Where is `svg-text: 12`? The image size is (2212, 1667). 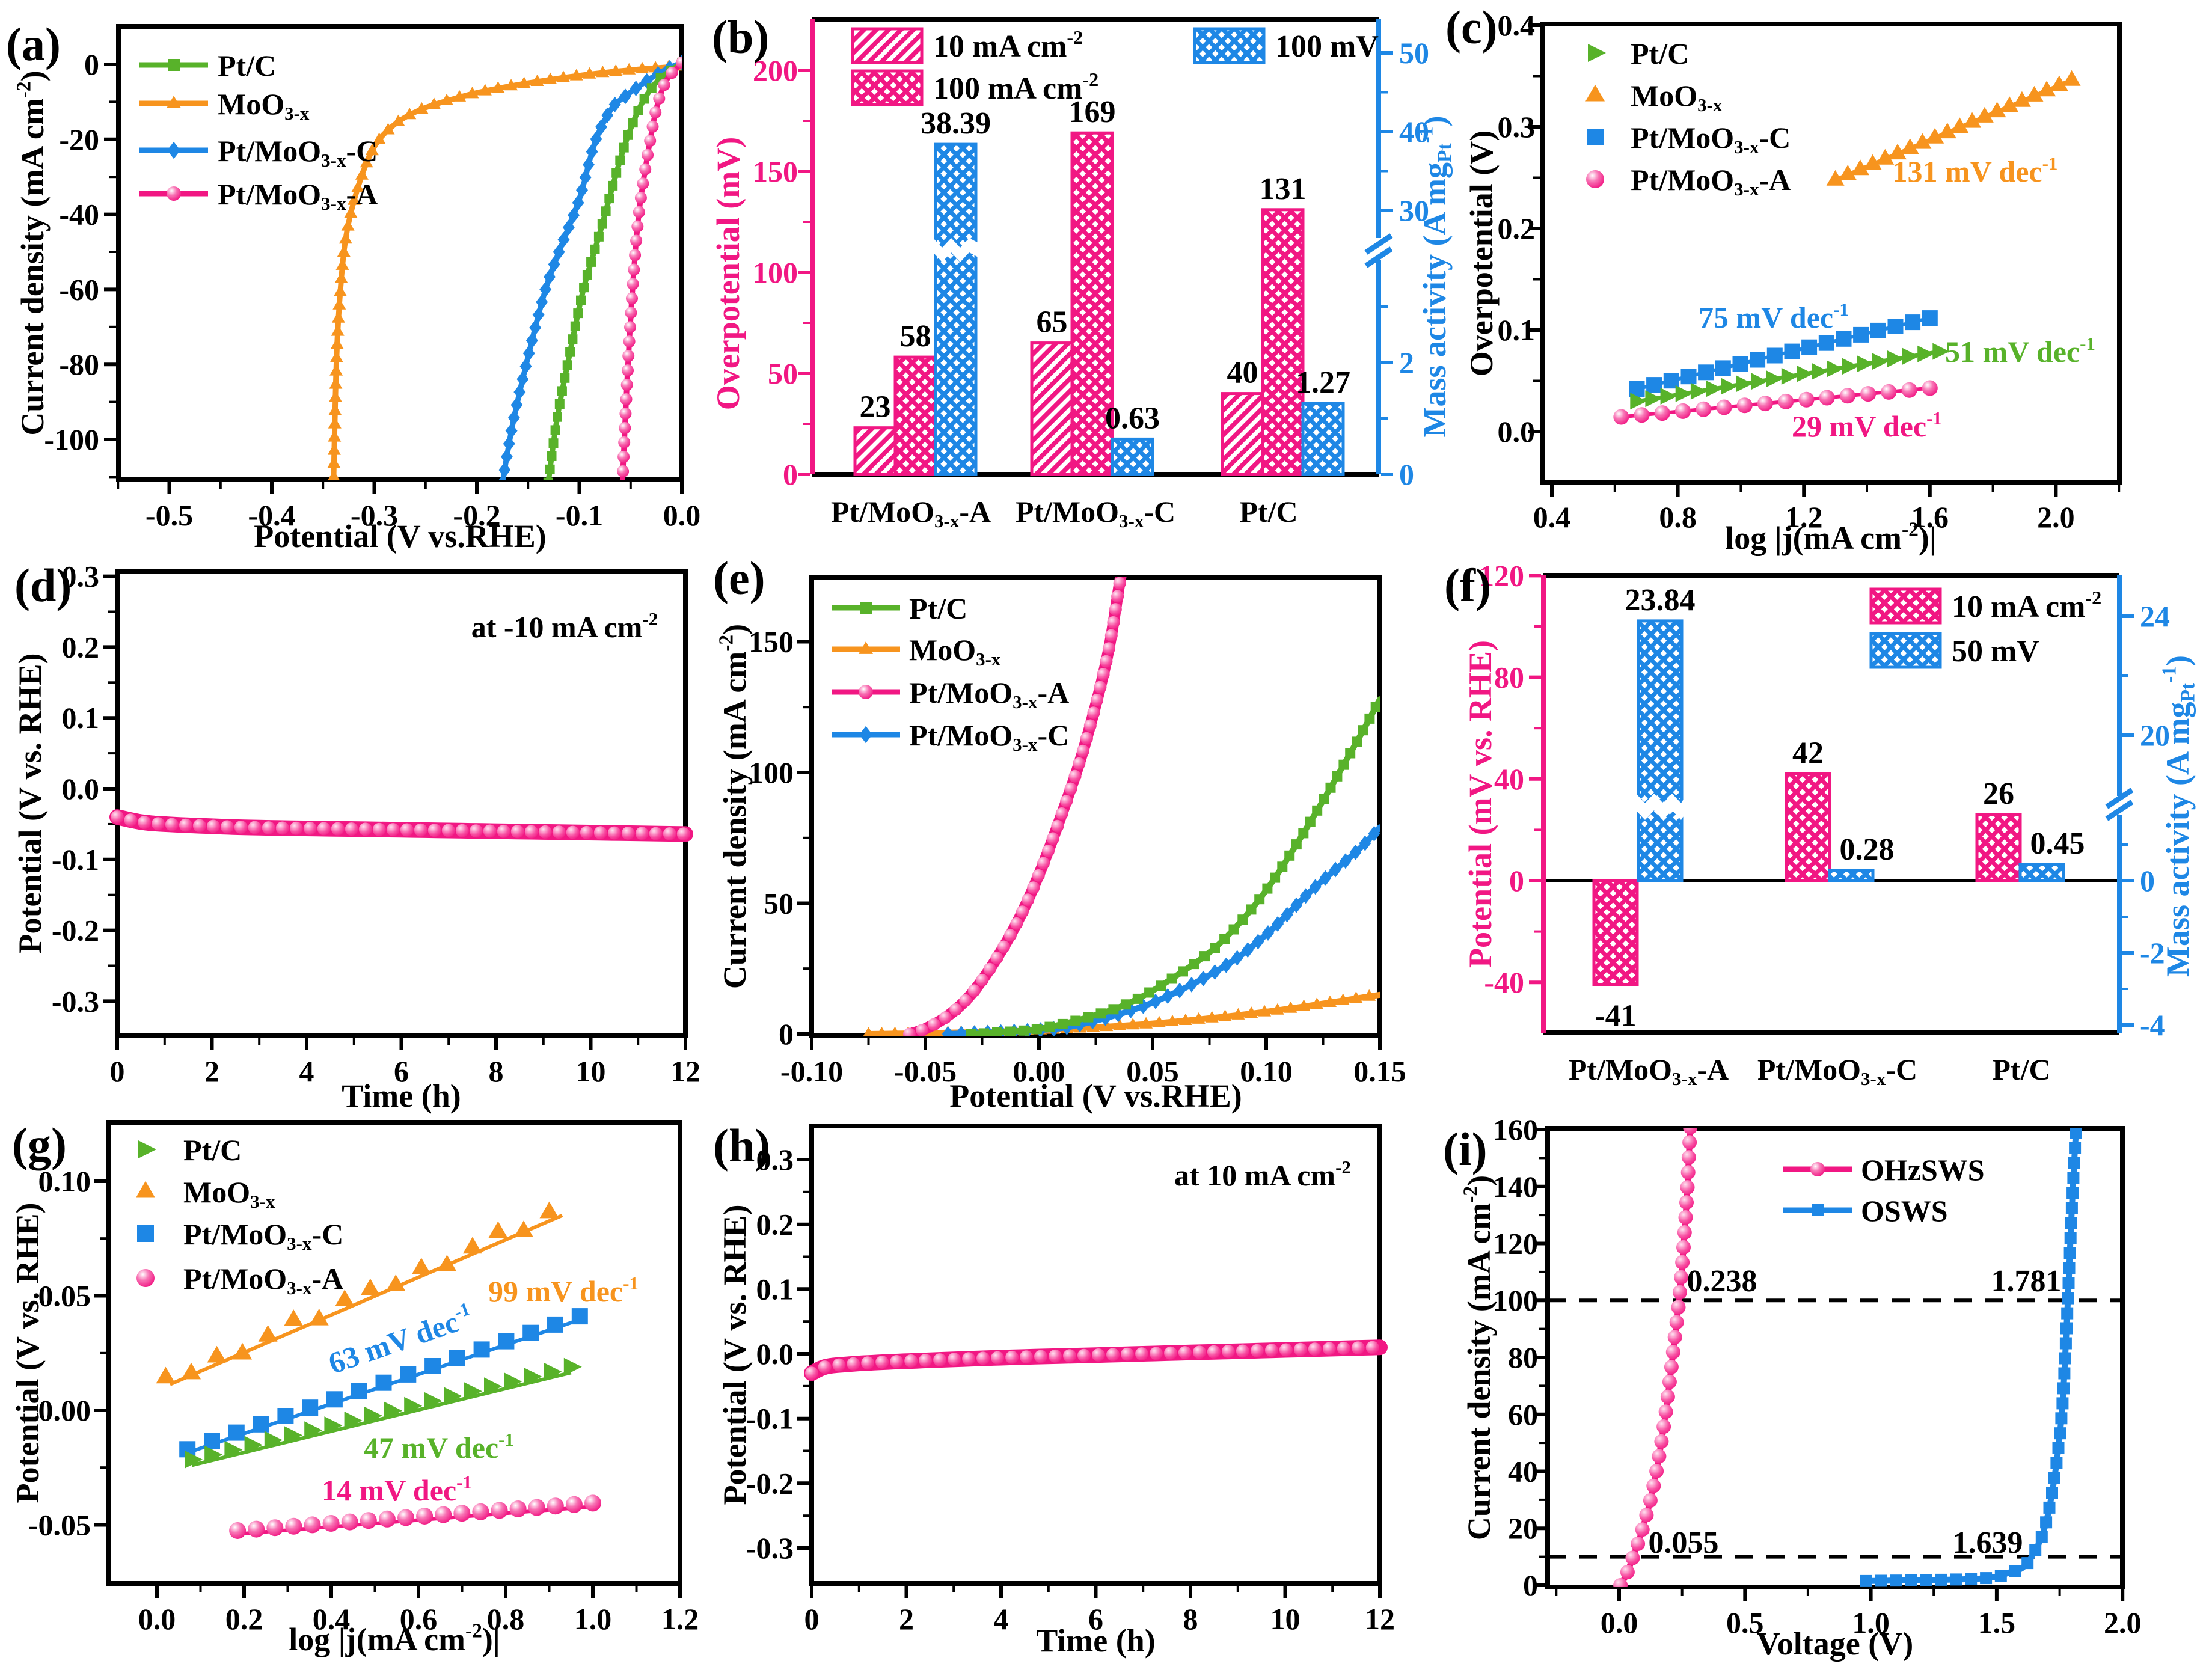
svg-text: 12 is located at coordinates (685, 1071).